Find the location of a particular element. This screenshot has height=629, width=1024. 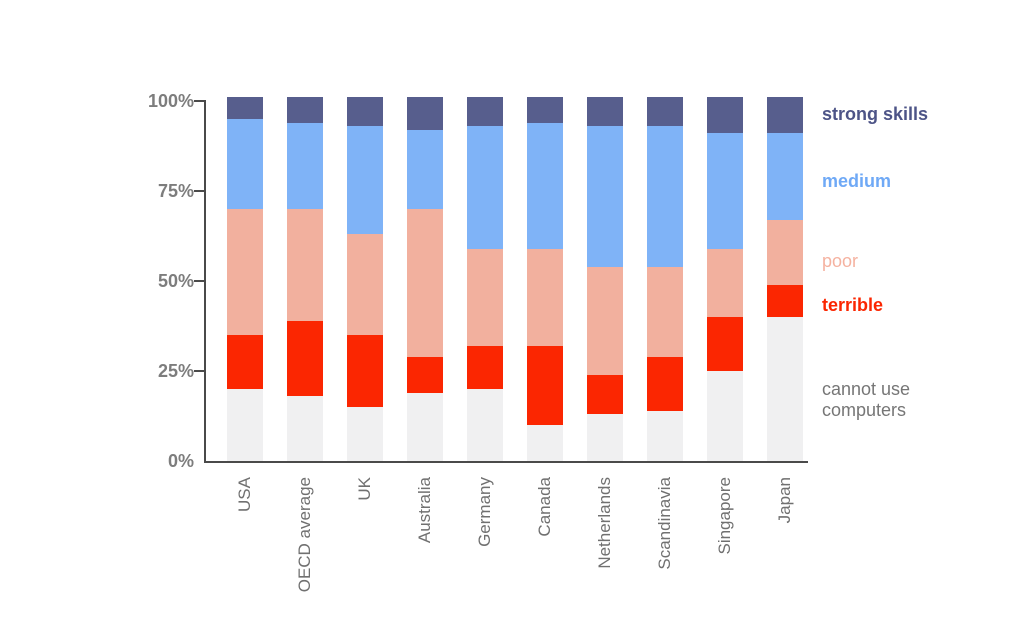

bar-uk-segment-poor is located at coordinates (365, 284).